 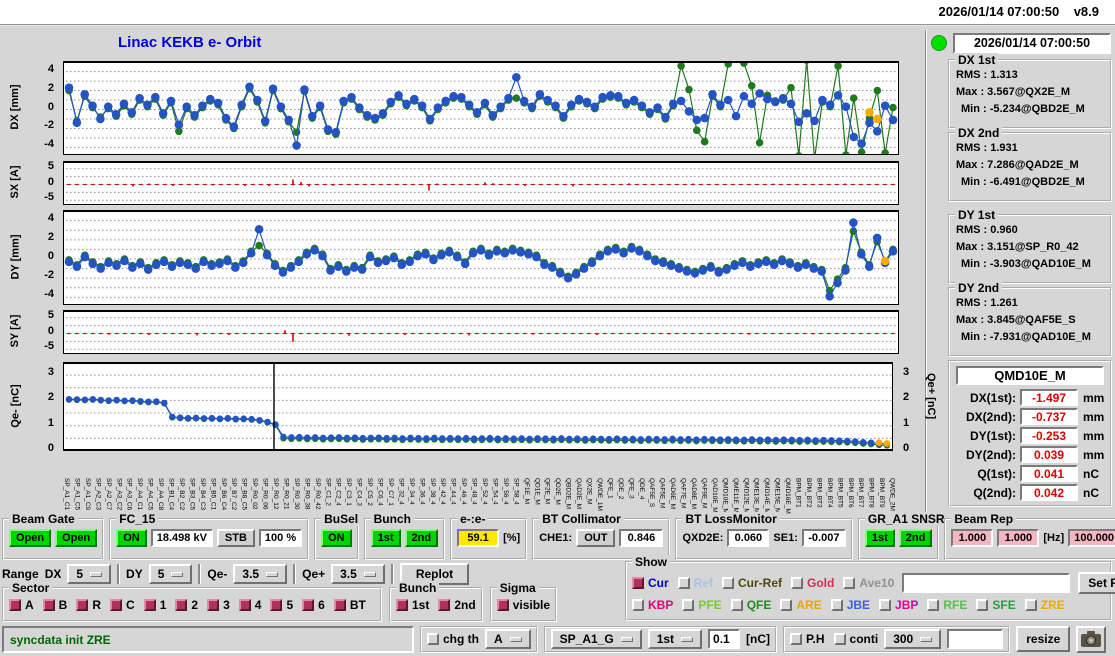 What do you see at coordinates (812, 583) in the screenshot?
I see `checkbox-item-Gold: Gold` at bounding box center [812, 583].